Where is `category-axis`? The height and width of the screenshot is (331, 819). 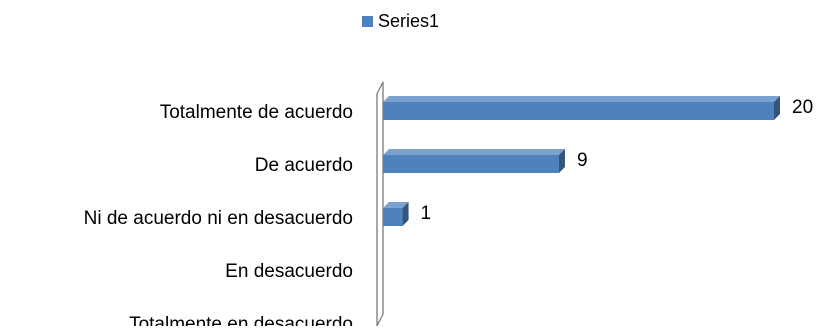
category-axis is located at coordinates (380, 204).